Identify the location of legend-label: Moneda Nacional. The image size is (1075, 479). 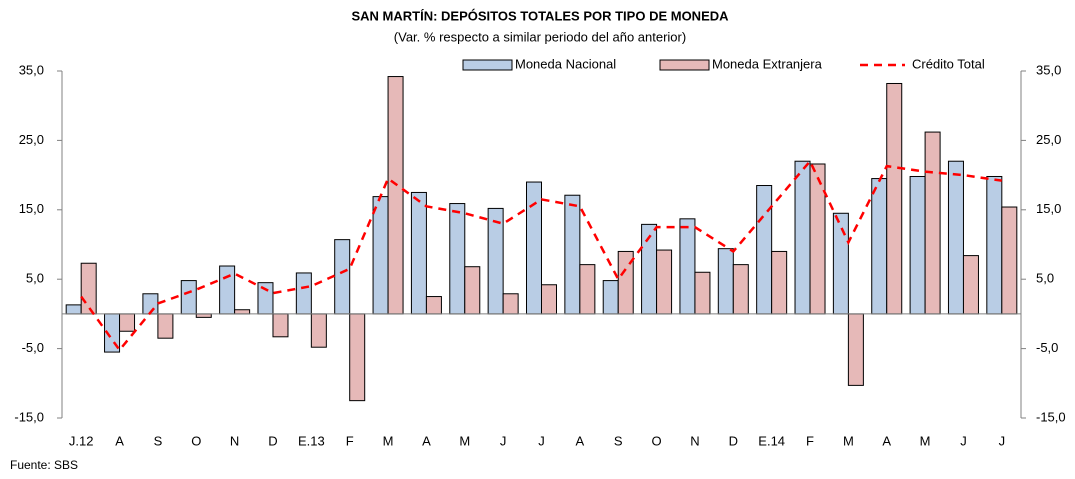
(565, 63).